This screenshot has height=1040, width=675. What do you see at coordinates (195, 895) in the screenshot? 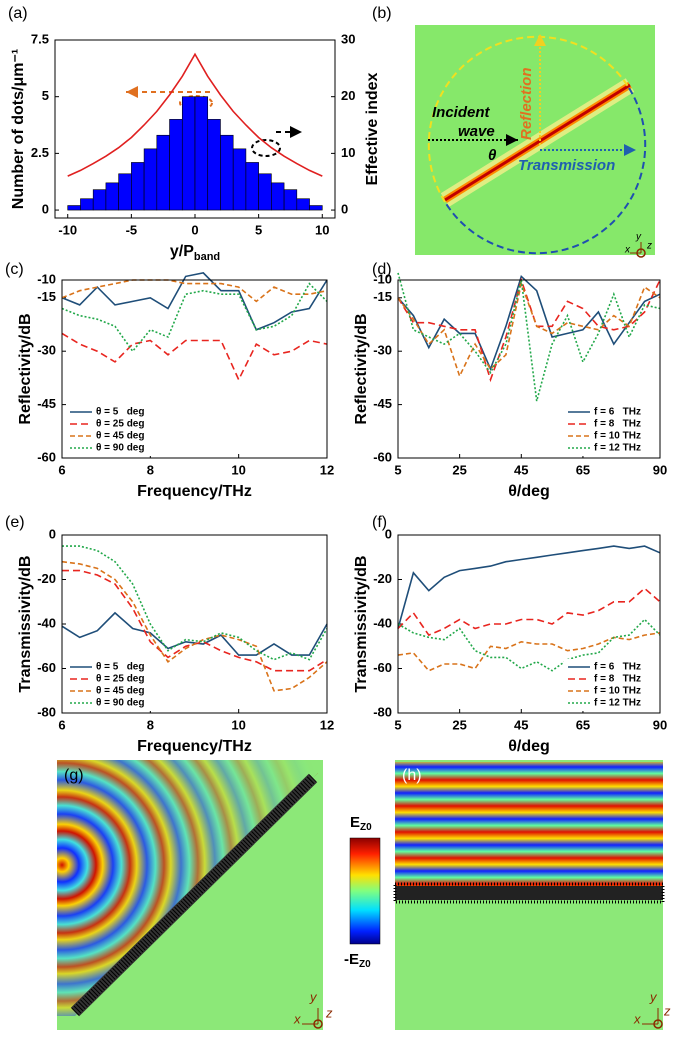
I see `panel-g: (g) x y z` at bounding box center [195, 895].